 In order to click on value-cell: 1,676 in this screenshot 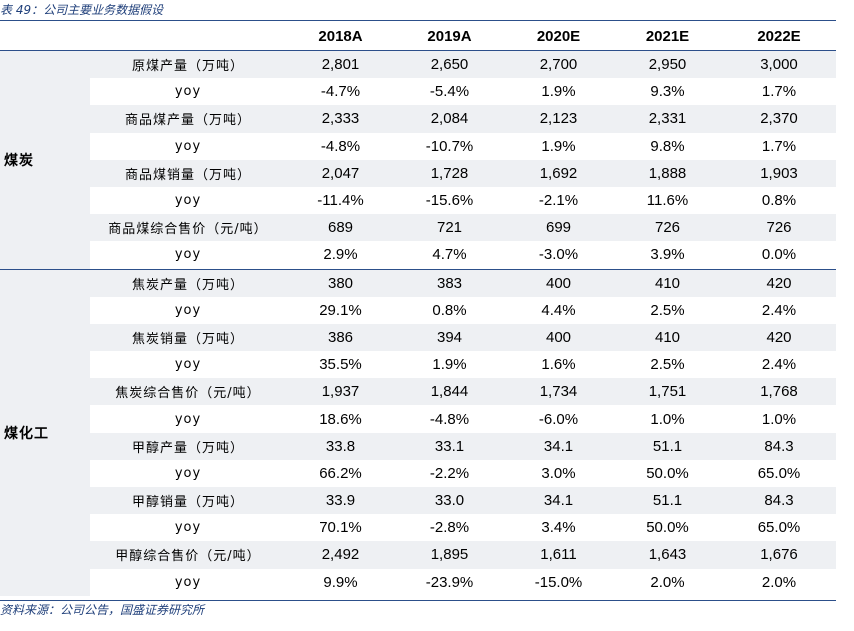, I will do `click(779, 555)`.